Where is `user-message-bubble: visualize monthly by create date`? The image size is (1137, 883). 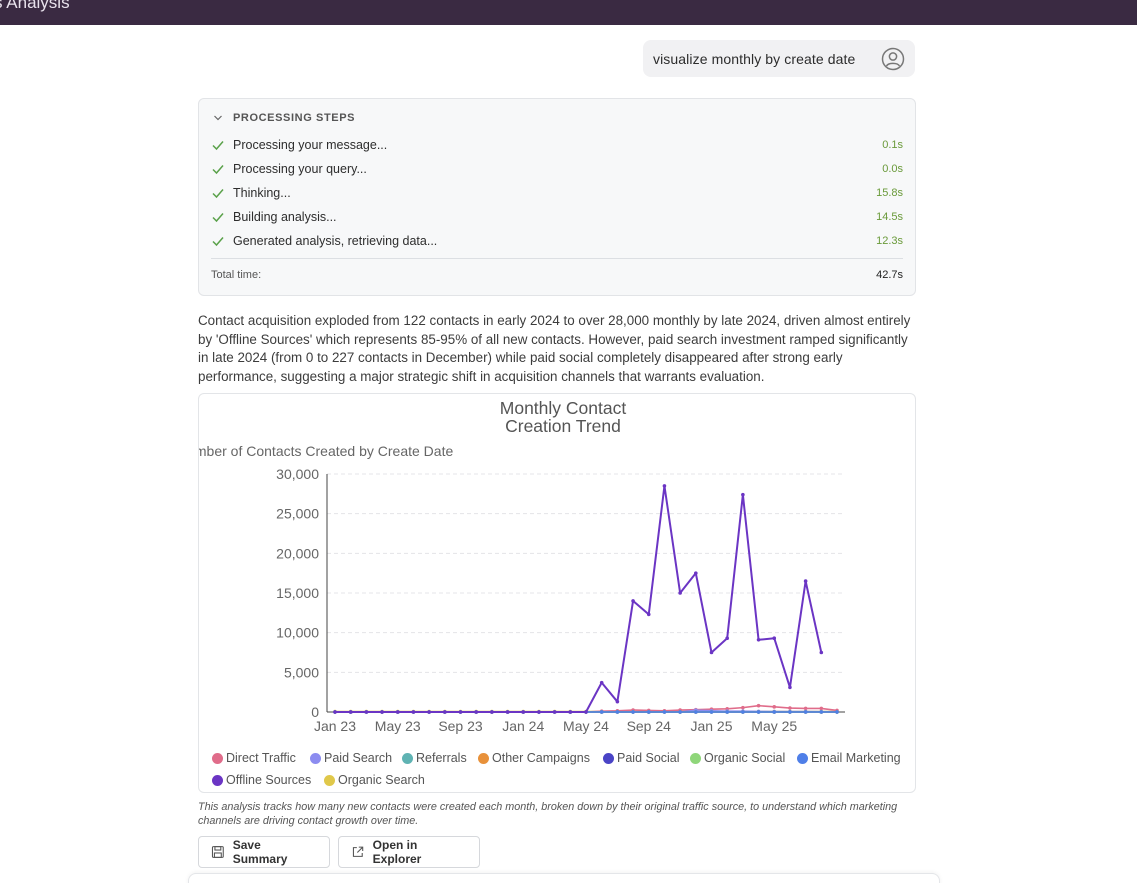
user-message-bubble: visualize monthly by create date is located at coordinates (779, 58).